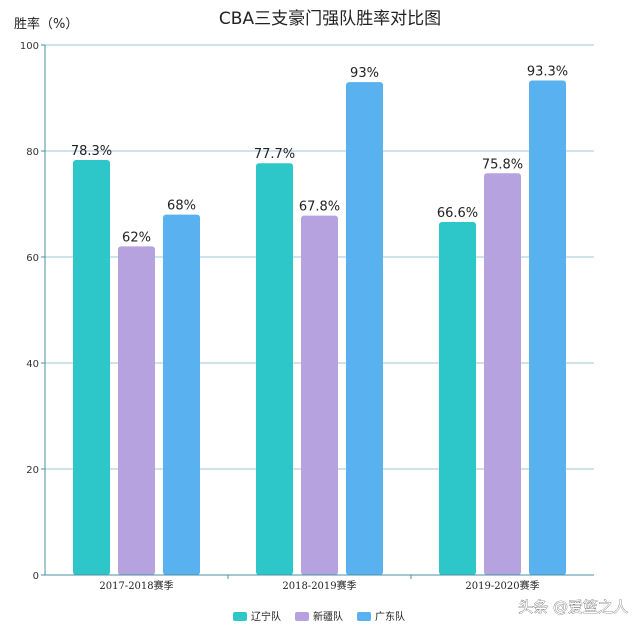 The image size is (640, 630). What do you see at coordinates (573, 607) in the screenshot?
I see `watermark-text: 头条 @爱篮之人` at bounding box center [573, 607].